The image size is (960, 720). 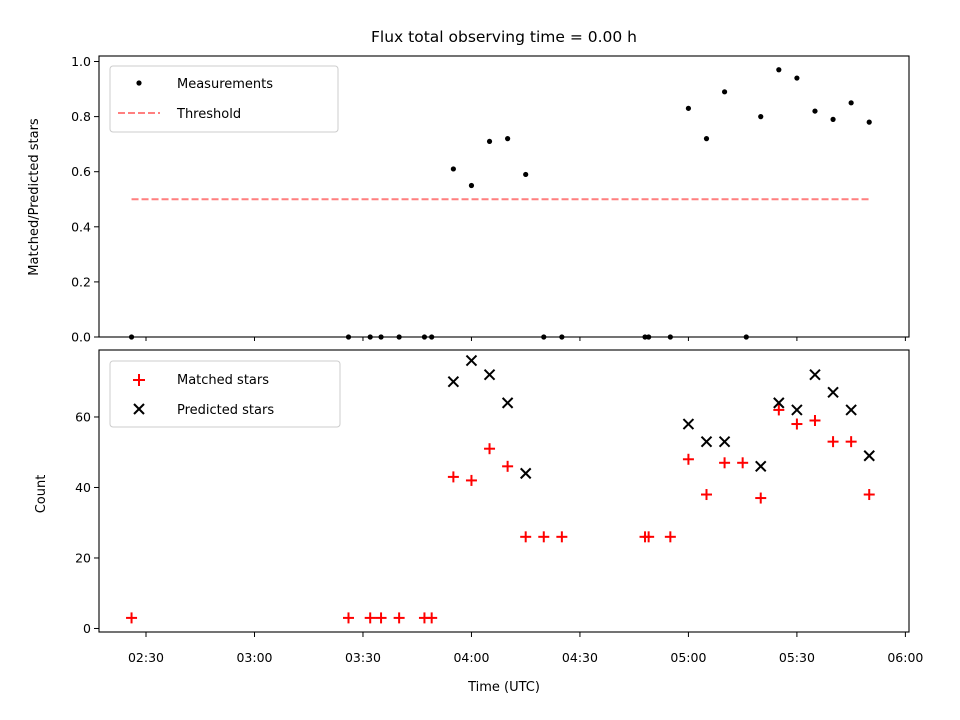 I want to click on top-y-ticks: 0.0 0.2 0.4 0.6 0.8 1.0, so click(x=85, y=199).